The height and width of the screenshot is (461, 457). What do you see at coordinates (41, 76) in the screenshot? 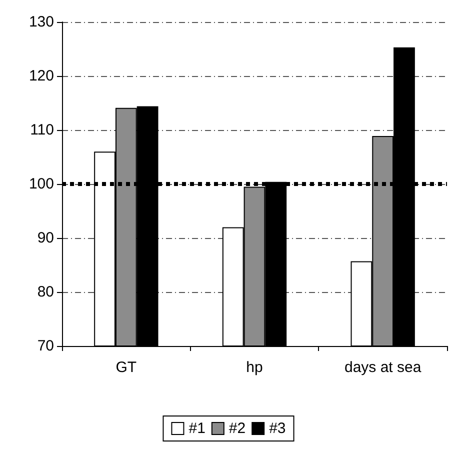
I see `y-tick-label: 120` at bounding box center [41, 76].